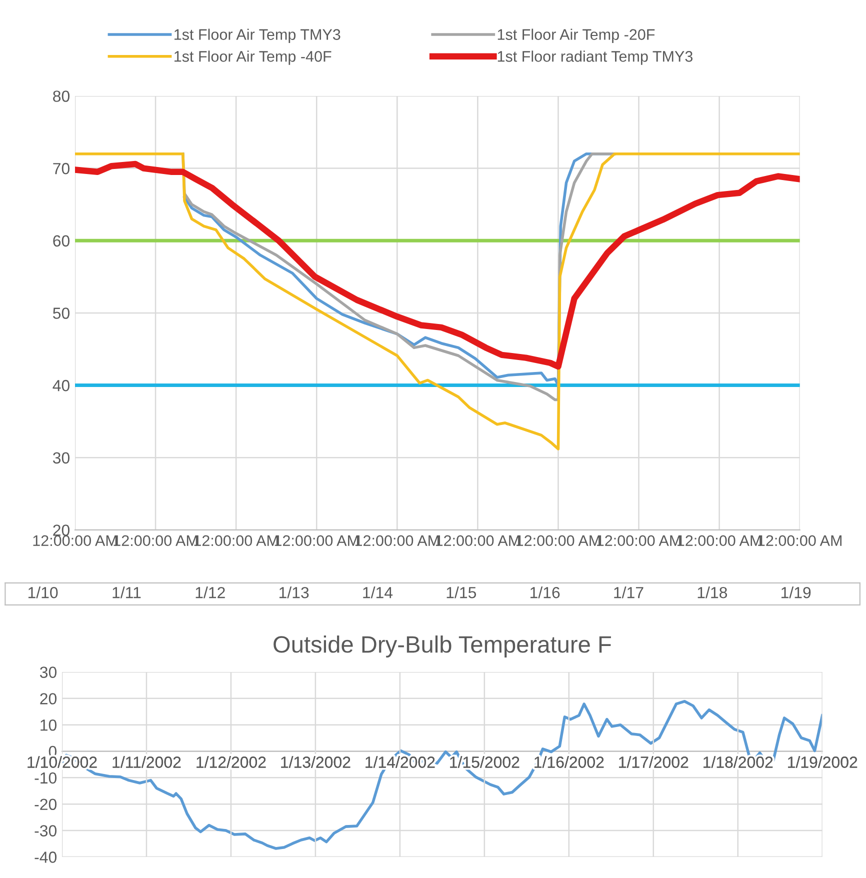 The height and width of the screenshot is (878, 866). I want to click on y-tick-label: 50, so click(61, 313).